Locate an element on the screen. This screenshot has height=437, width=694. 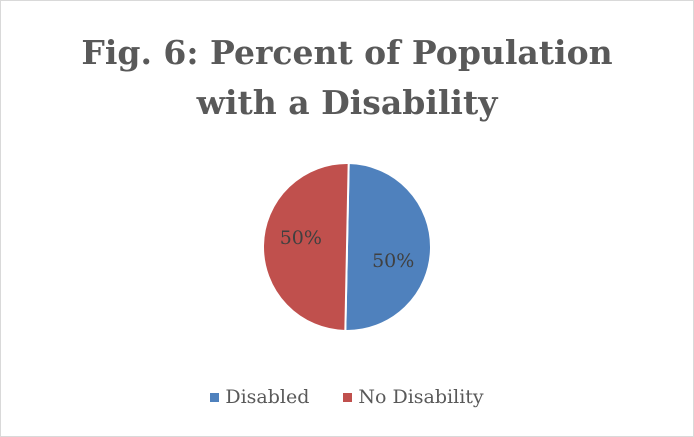
legend-label-no-disability: No Disability is located at coordinates (421, 397).